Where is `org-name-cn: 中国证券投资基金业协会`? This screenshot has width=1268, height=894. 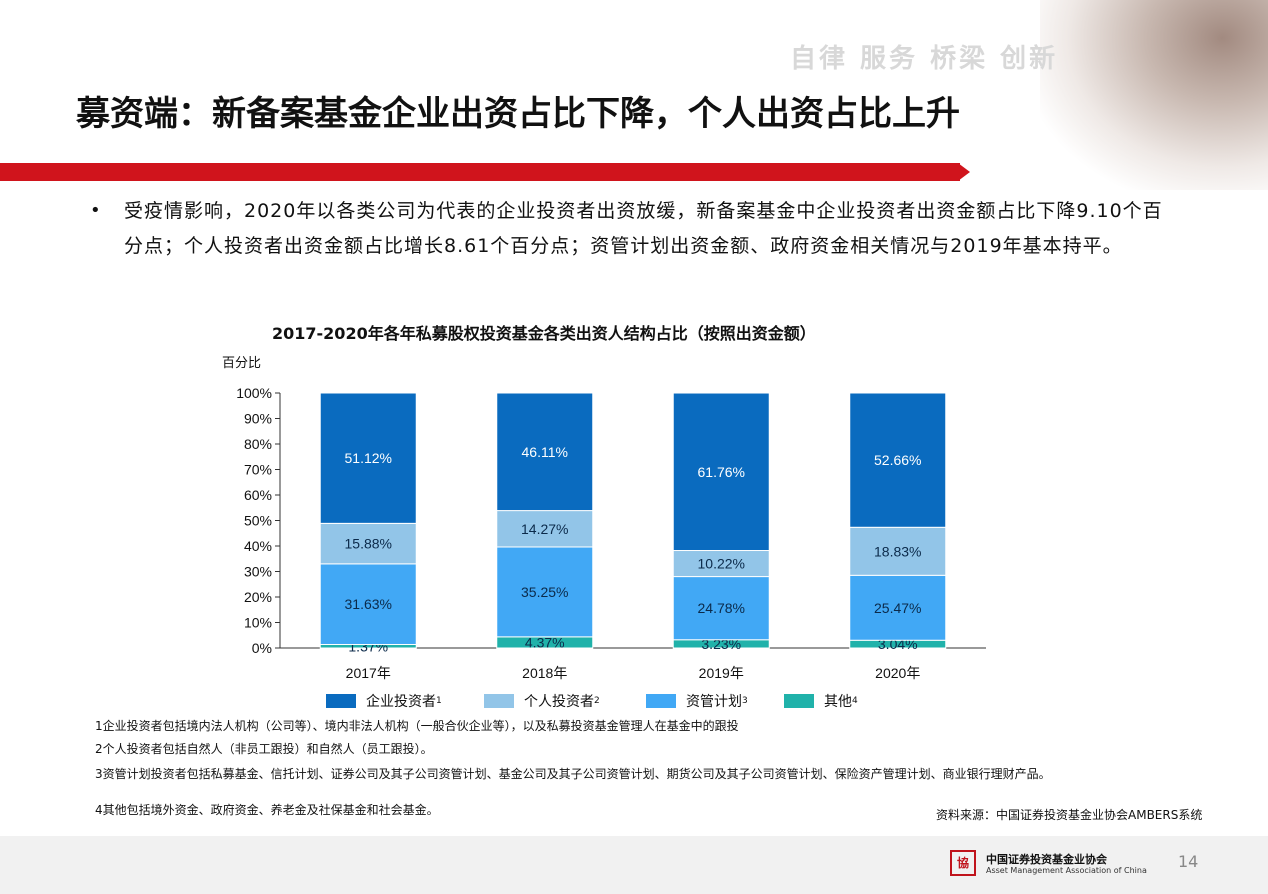
org-name-cn: 中国证券投资基金业协会 is located at coordinates (1046, 859).